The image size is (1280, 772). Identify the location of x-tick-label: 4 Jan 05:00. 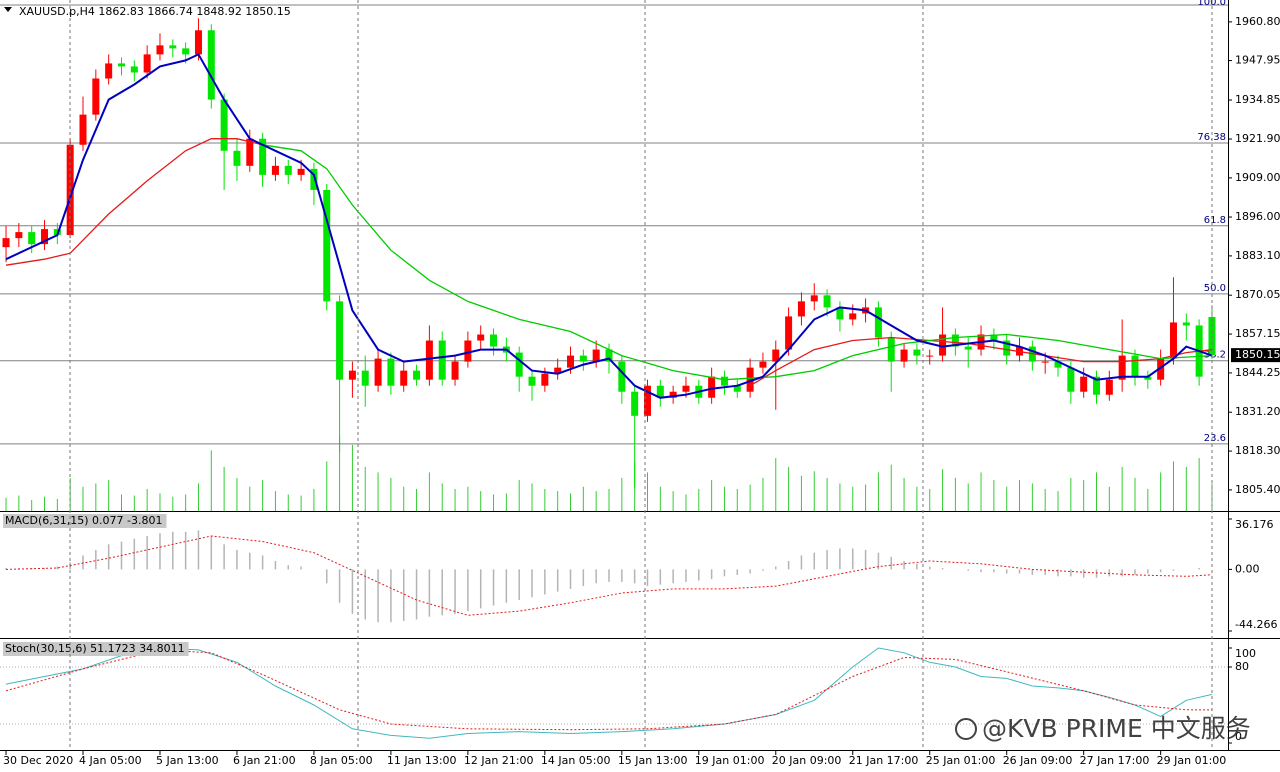
(110, 760).